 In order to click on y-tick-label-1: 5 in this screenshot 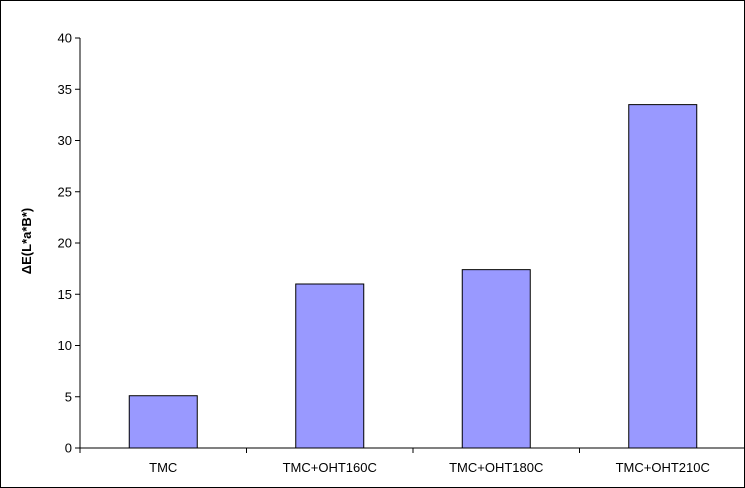, I will do `click(68, 396)`.